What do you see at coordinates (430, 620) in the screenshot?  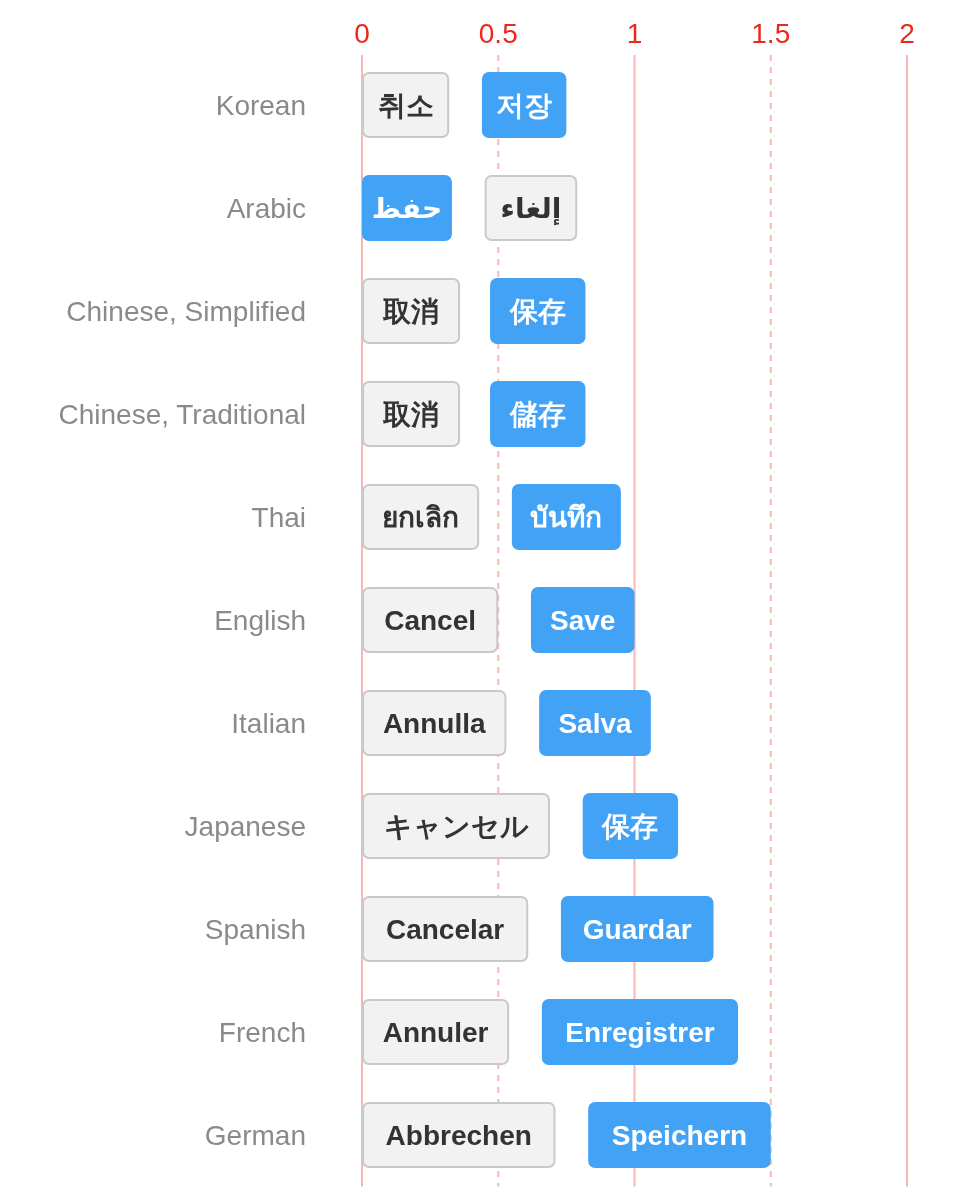 I see `data-label: Cancel` at bounding box center [430, 620].